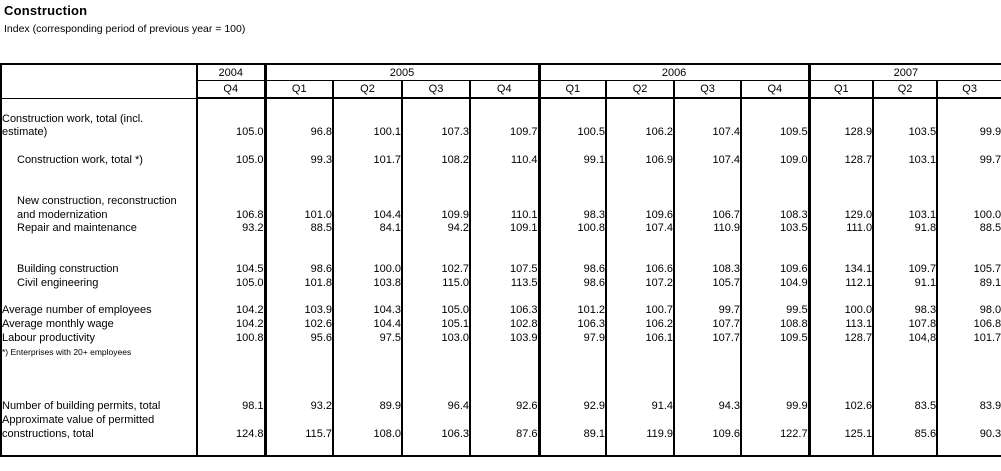 The width and height of the screenshot is (1001, 471). What do you see at coordinates (707, 133) in the screenshot?
I see `value-cell: 107.4` at bounding box center [707, 133].